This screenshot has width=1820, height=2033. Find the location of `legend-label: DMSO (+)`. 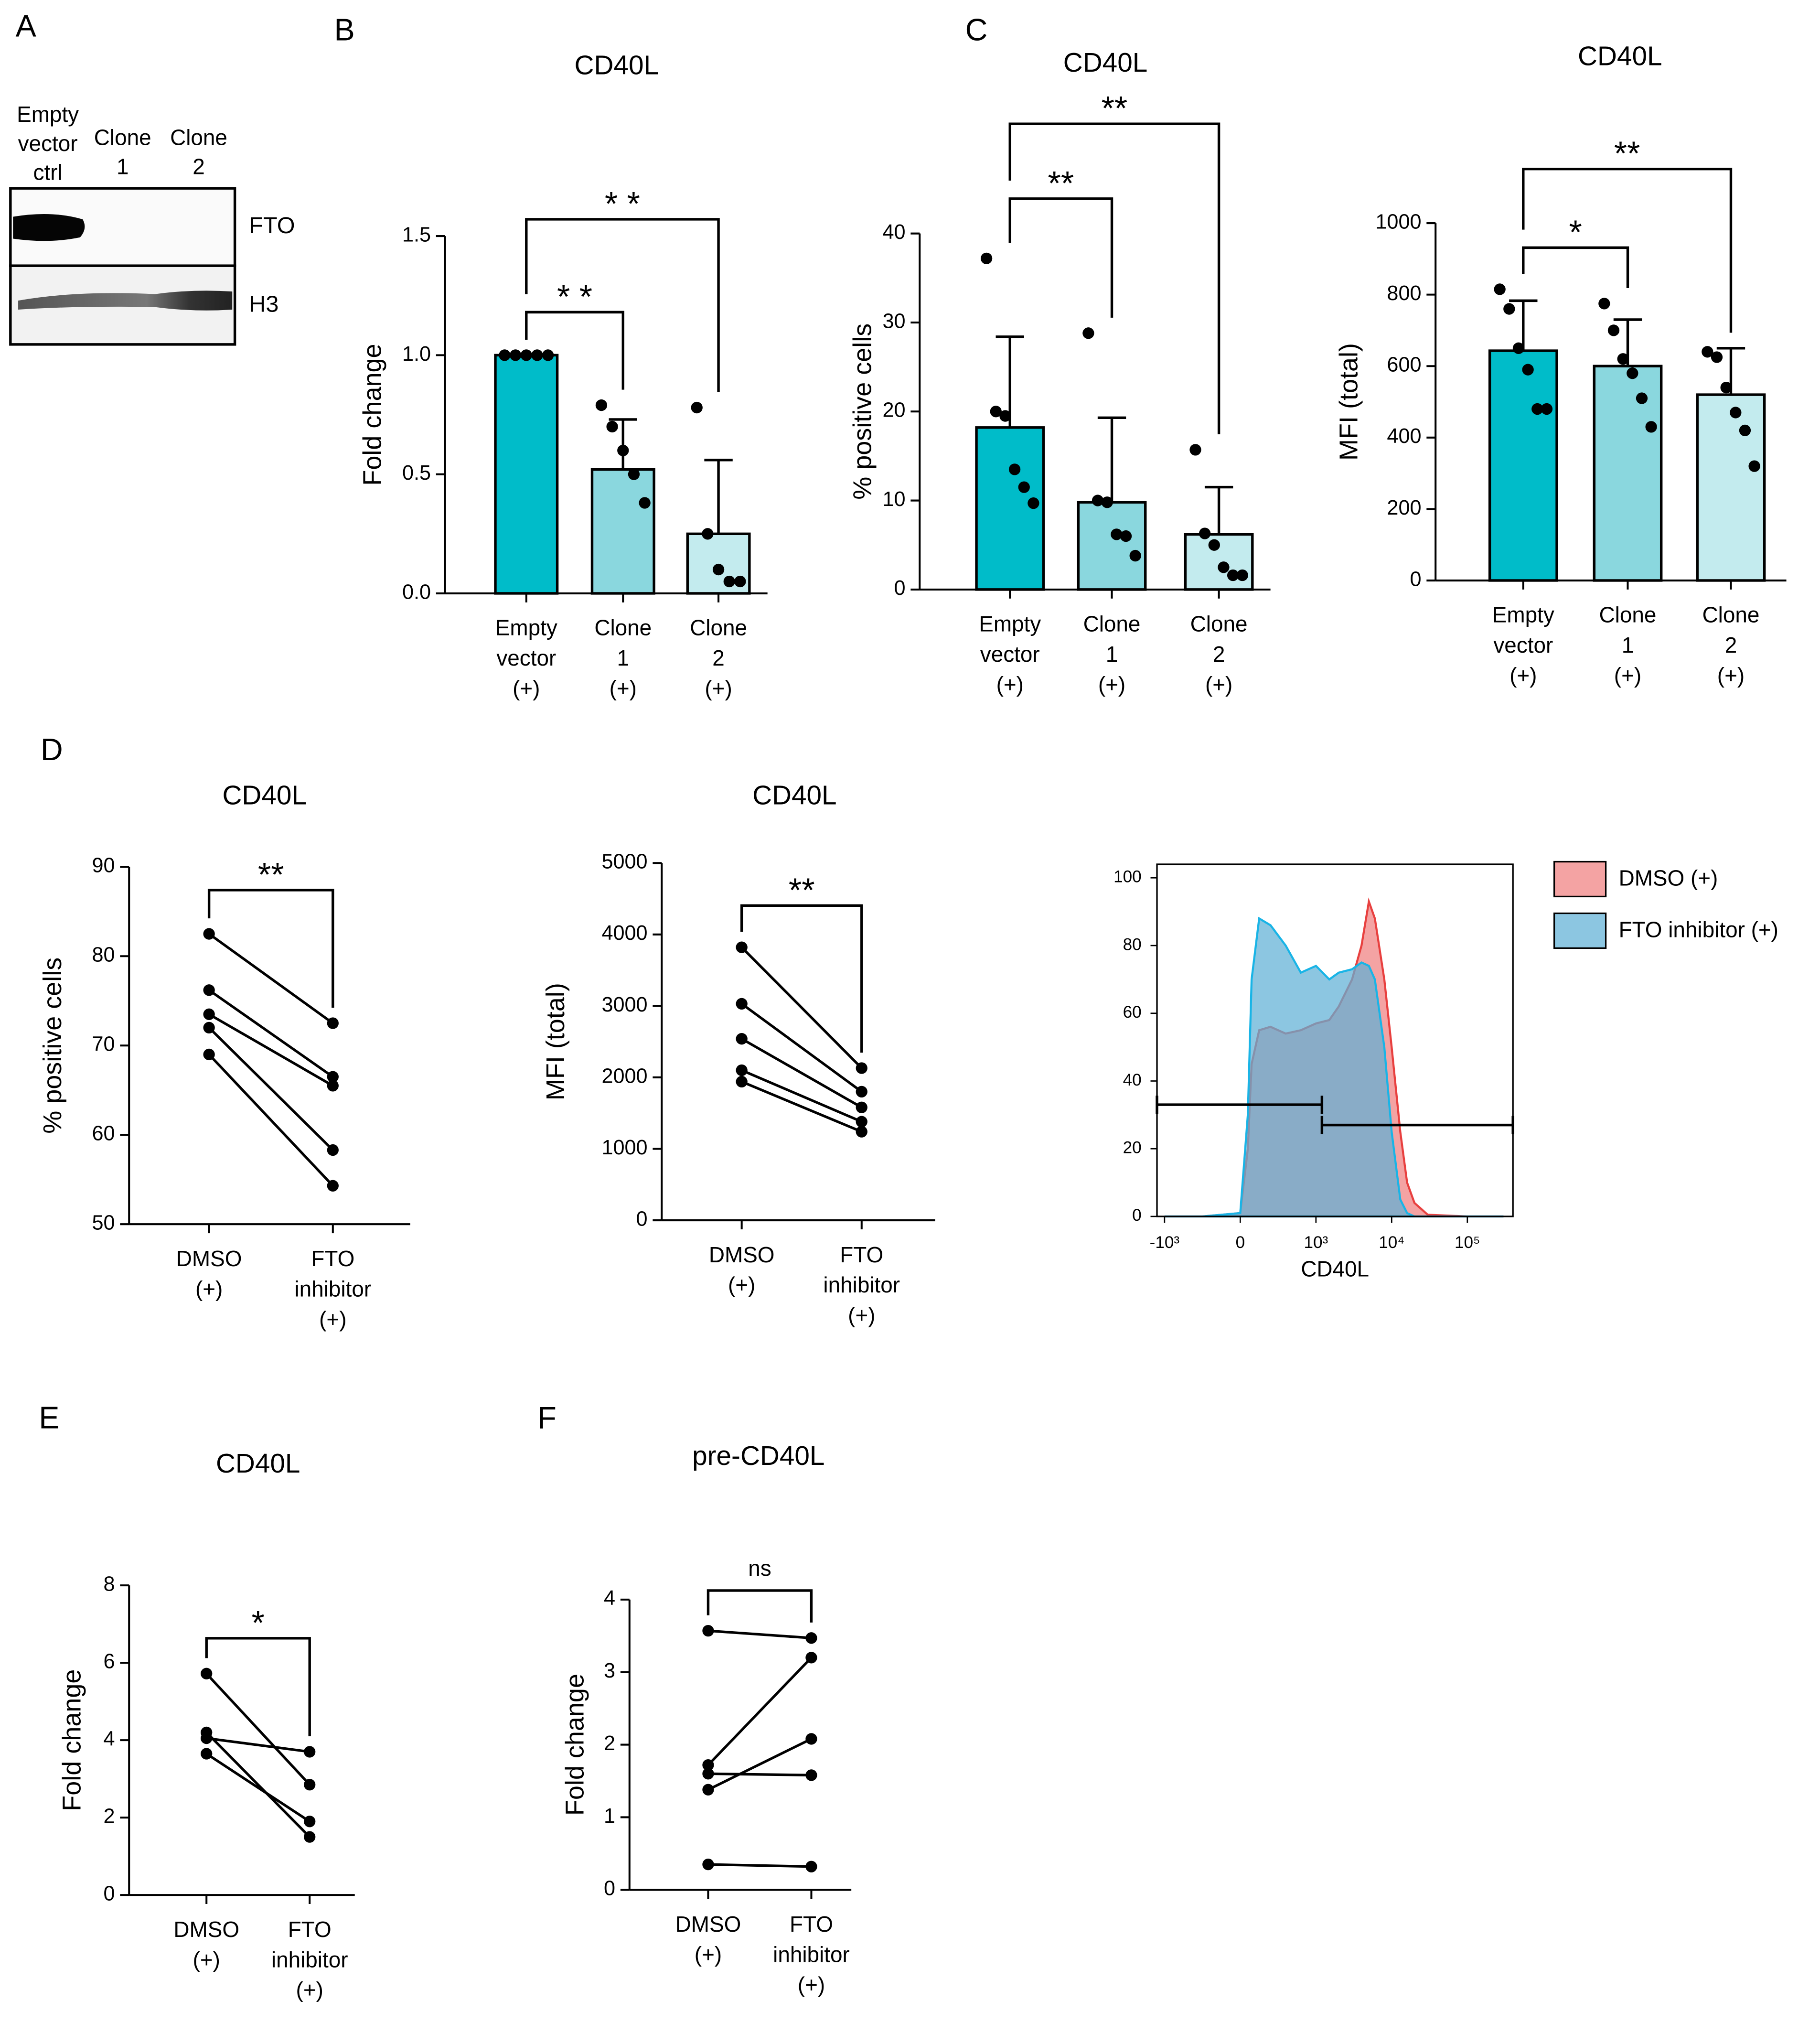

legend-label: DMSO (+) is located at coordinates (1669, 877).